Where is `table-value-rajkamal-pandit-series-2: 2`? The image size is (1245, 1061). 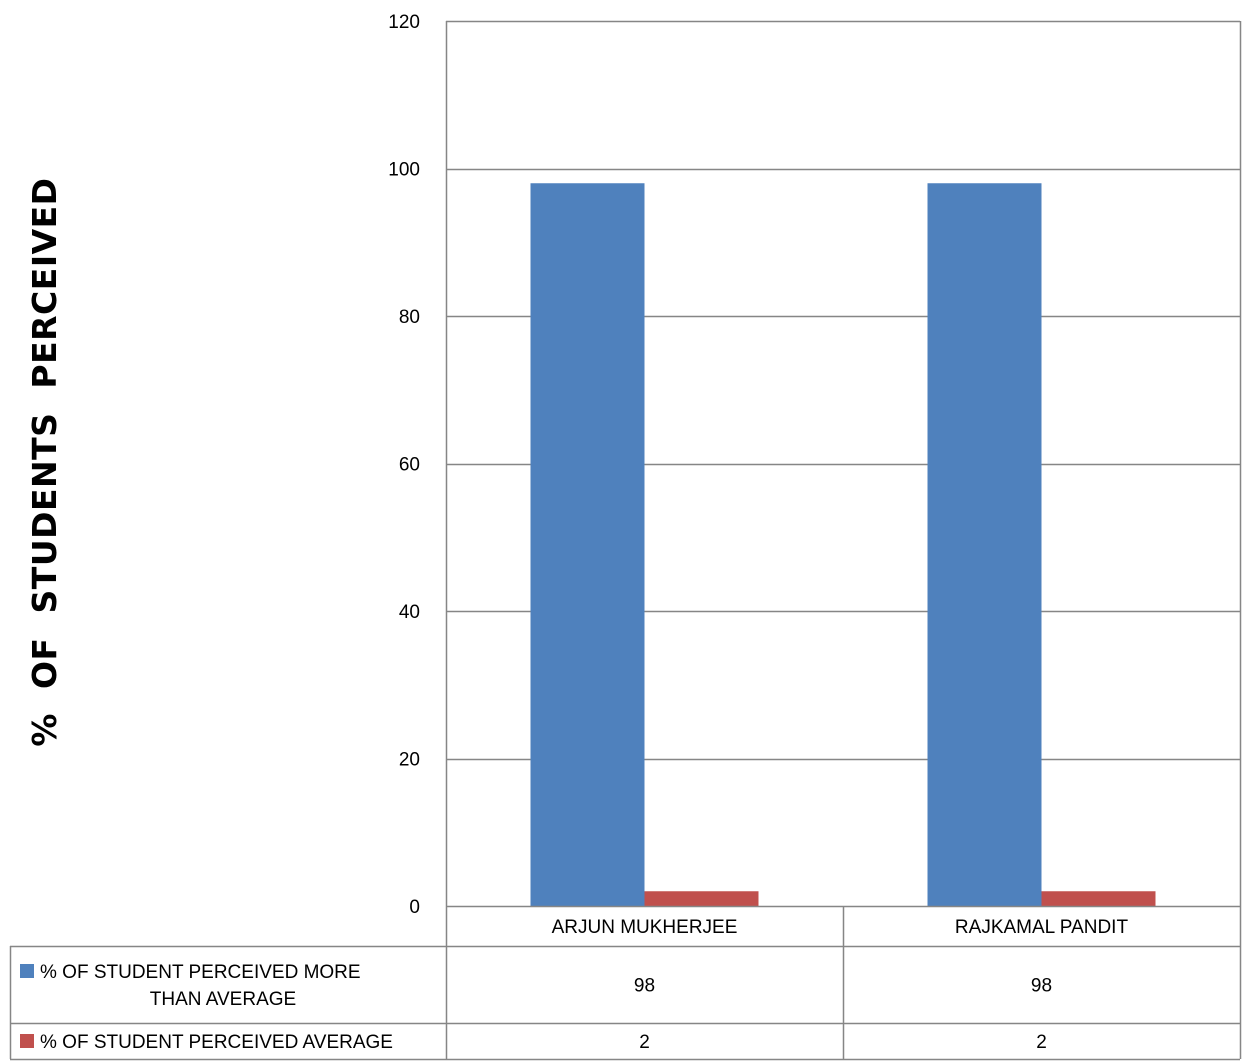 table-value-rajkamal-pandit-series-2: 2 is located at coordinates (1041, 1042).